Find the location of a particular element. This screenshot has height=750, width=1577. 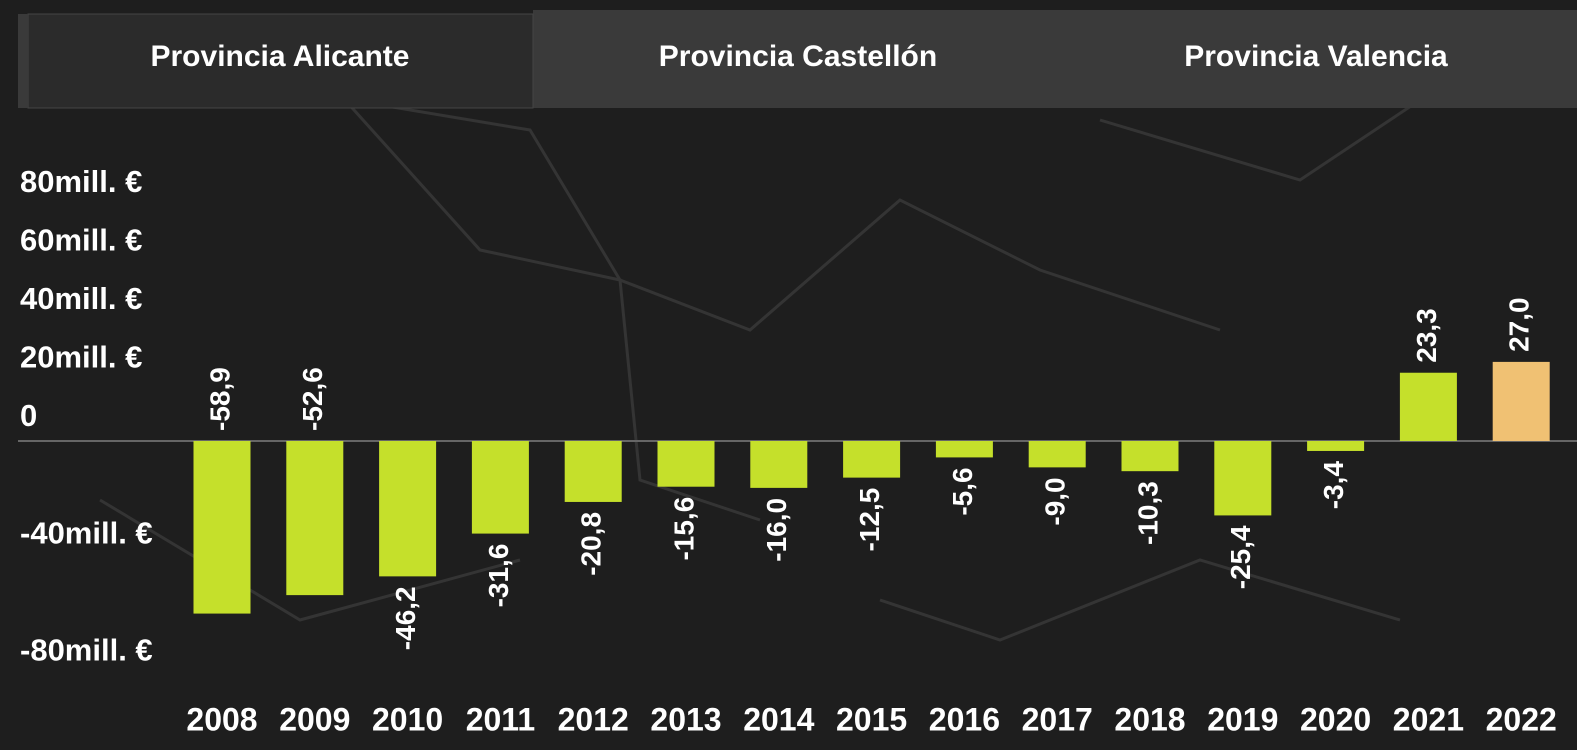

value-label: -58,9 is located at coordinates (219, 399).